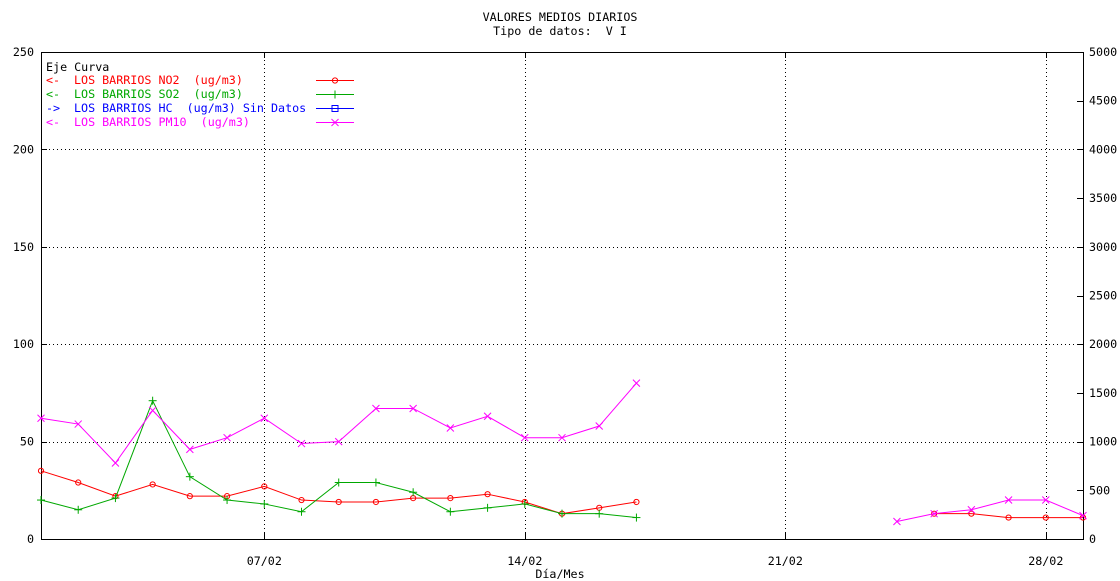 The width and height of the screenshot is (1120, 581). I want to click on y-tick-label: 150, so click(23, 247).